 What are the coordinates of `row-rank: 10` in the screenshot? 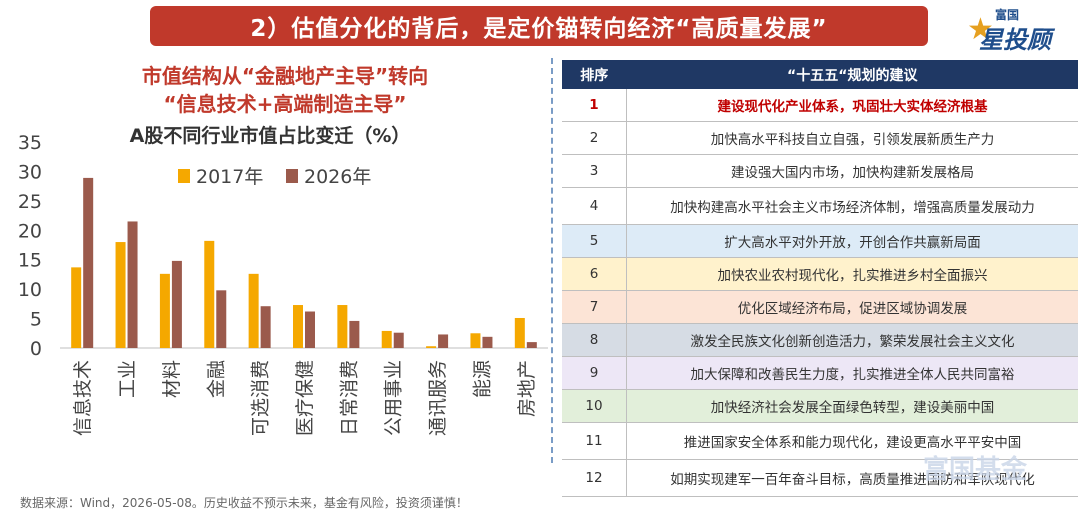 It's located at (594, 406).